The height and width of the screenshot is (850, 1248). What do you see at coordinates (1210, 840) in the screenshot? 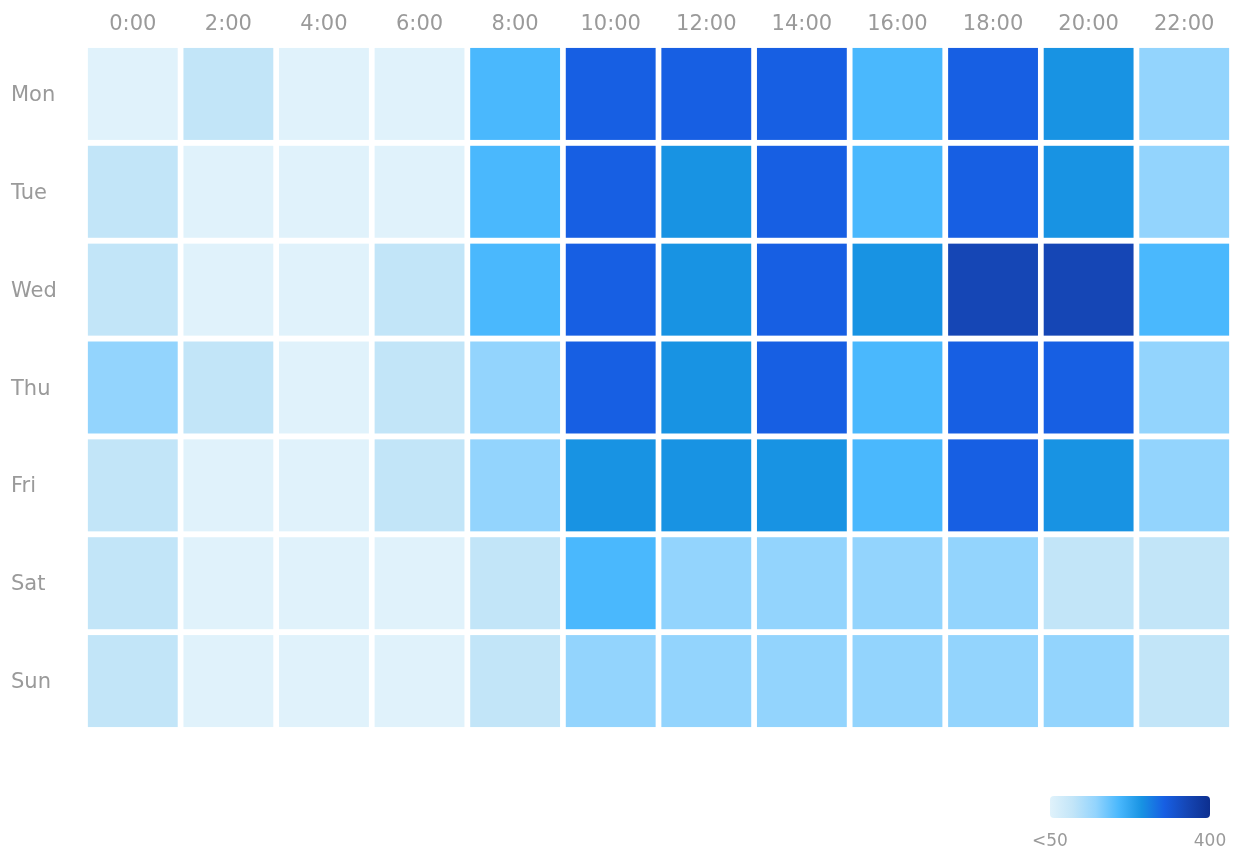
I see `color-bar-label: 400` at bounding box center [1210, 840].